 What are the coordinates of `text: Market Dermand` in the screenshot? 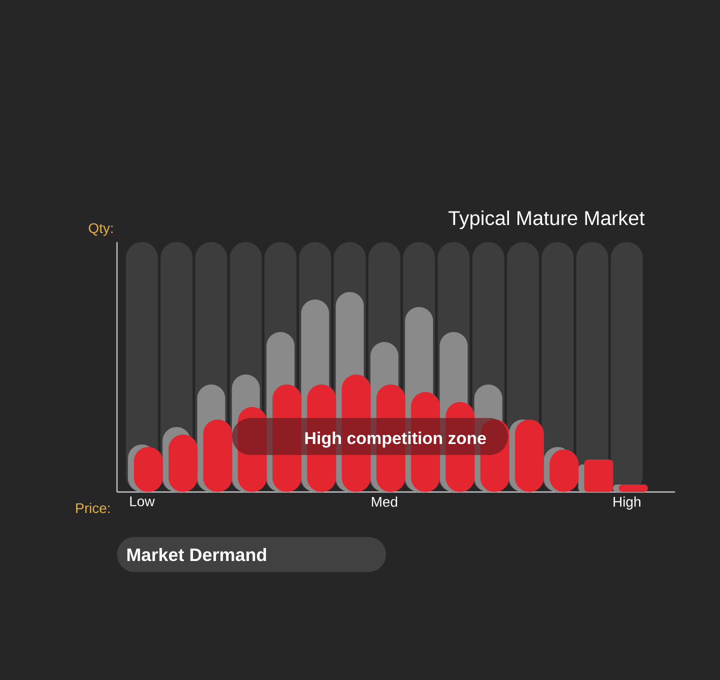 It's located at (196, 555).